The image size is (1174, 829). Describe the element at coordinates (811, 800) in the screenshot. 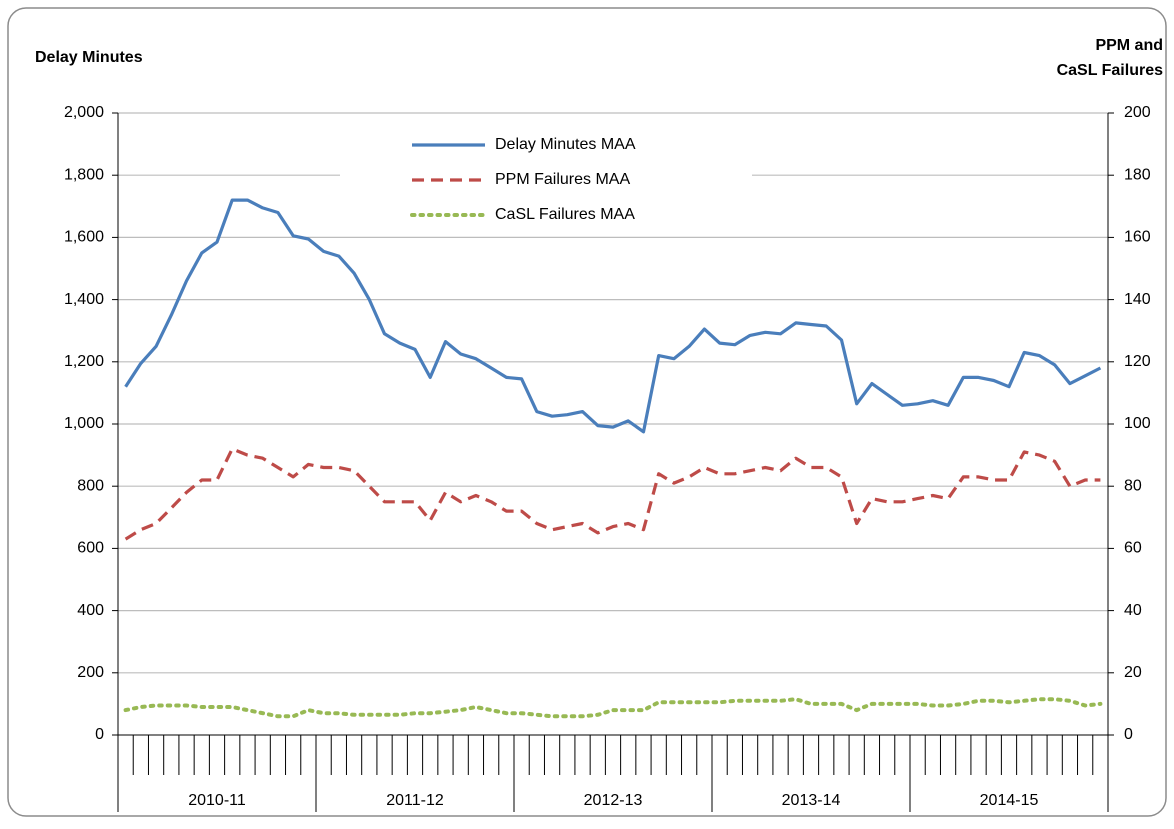

I see `year-label: 2013-14` at that location.